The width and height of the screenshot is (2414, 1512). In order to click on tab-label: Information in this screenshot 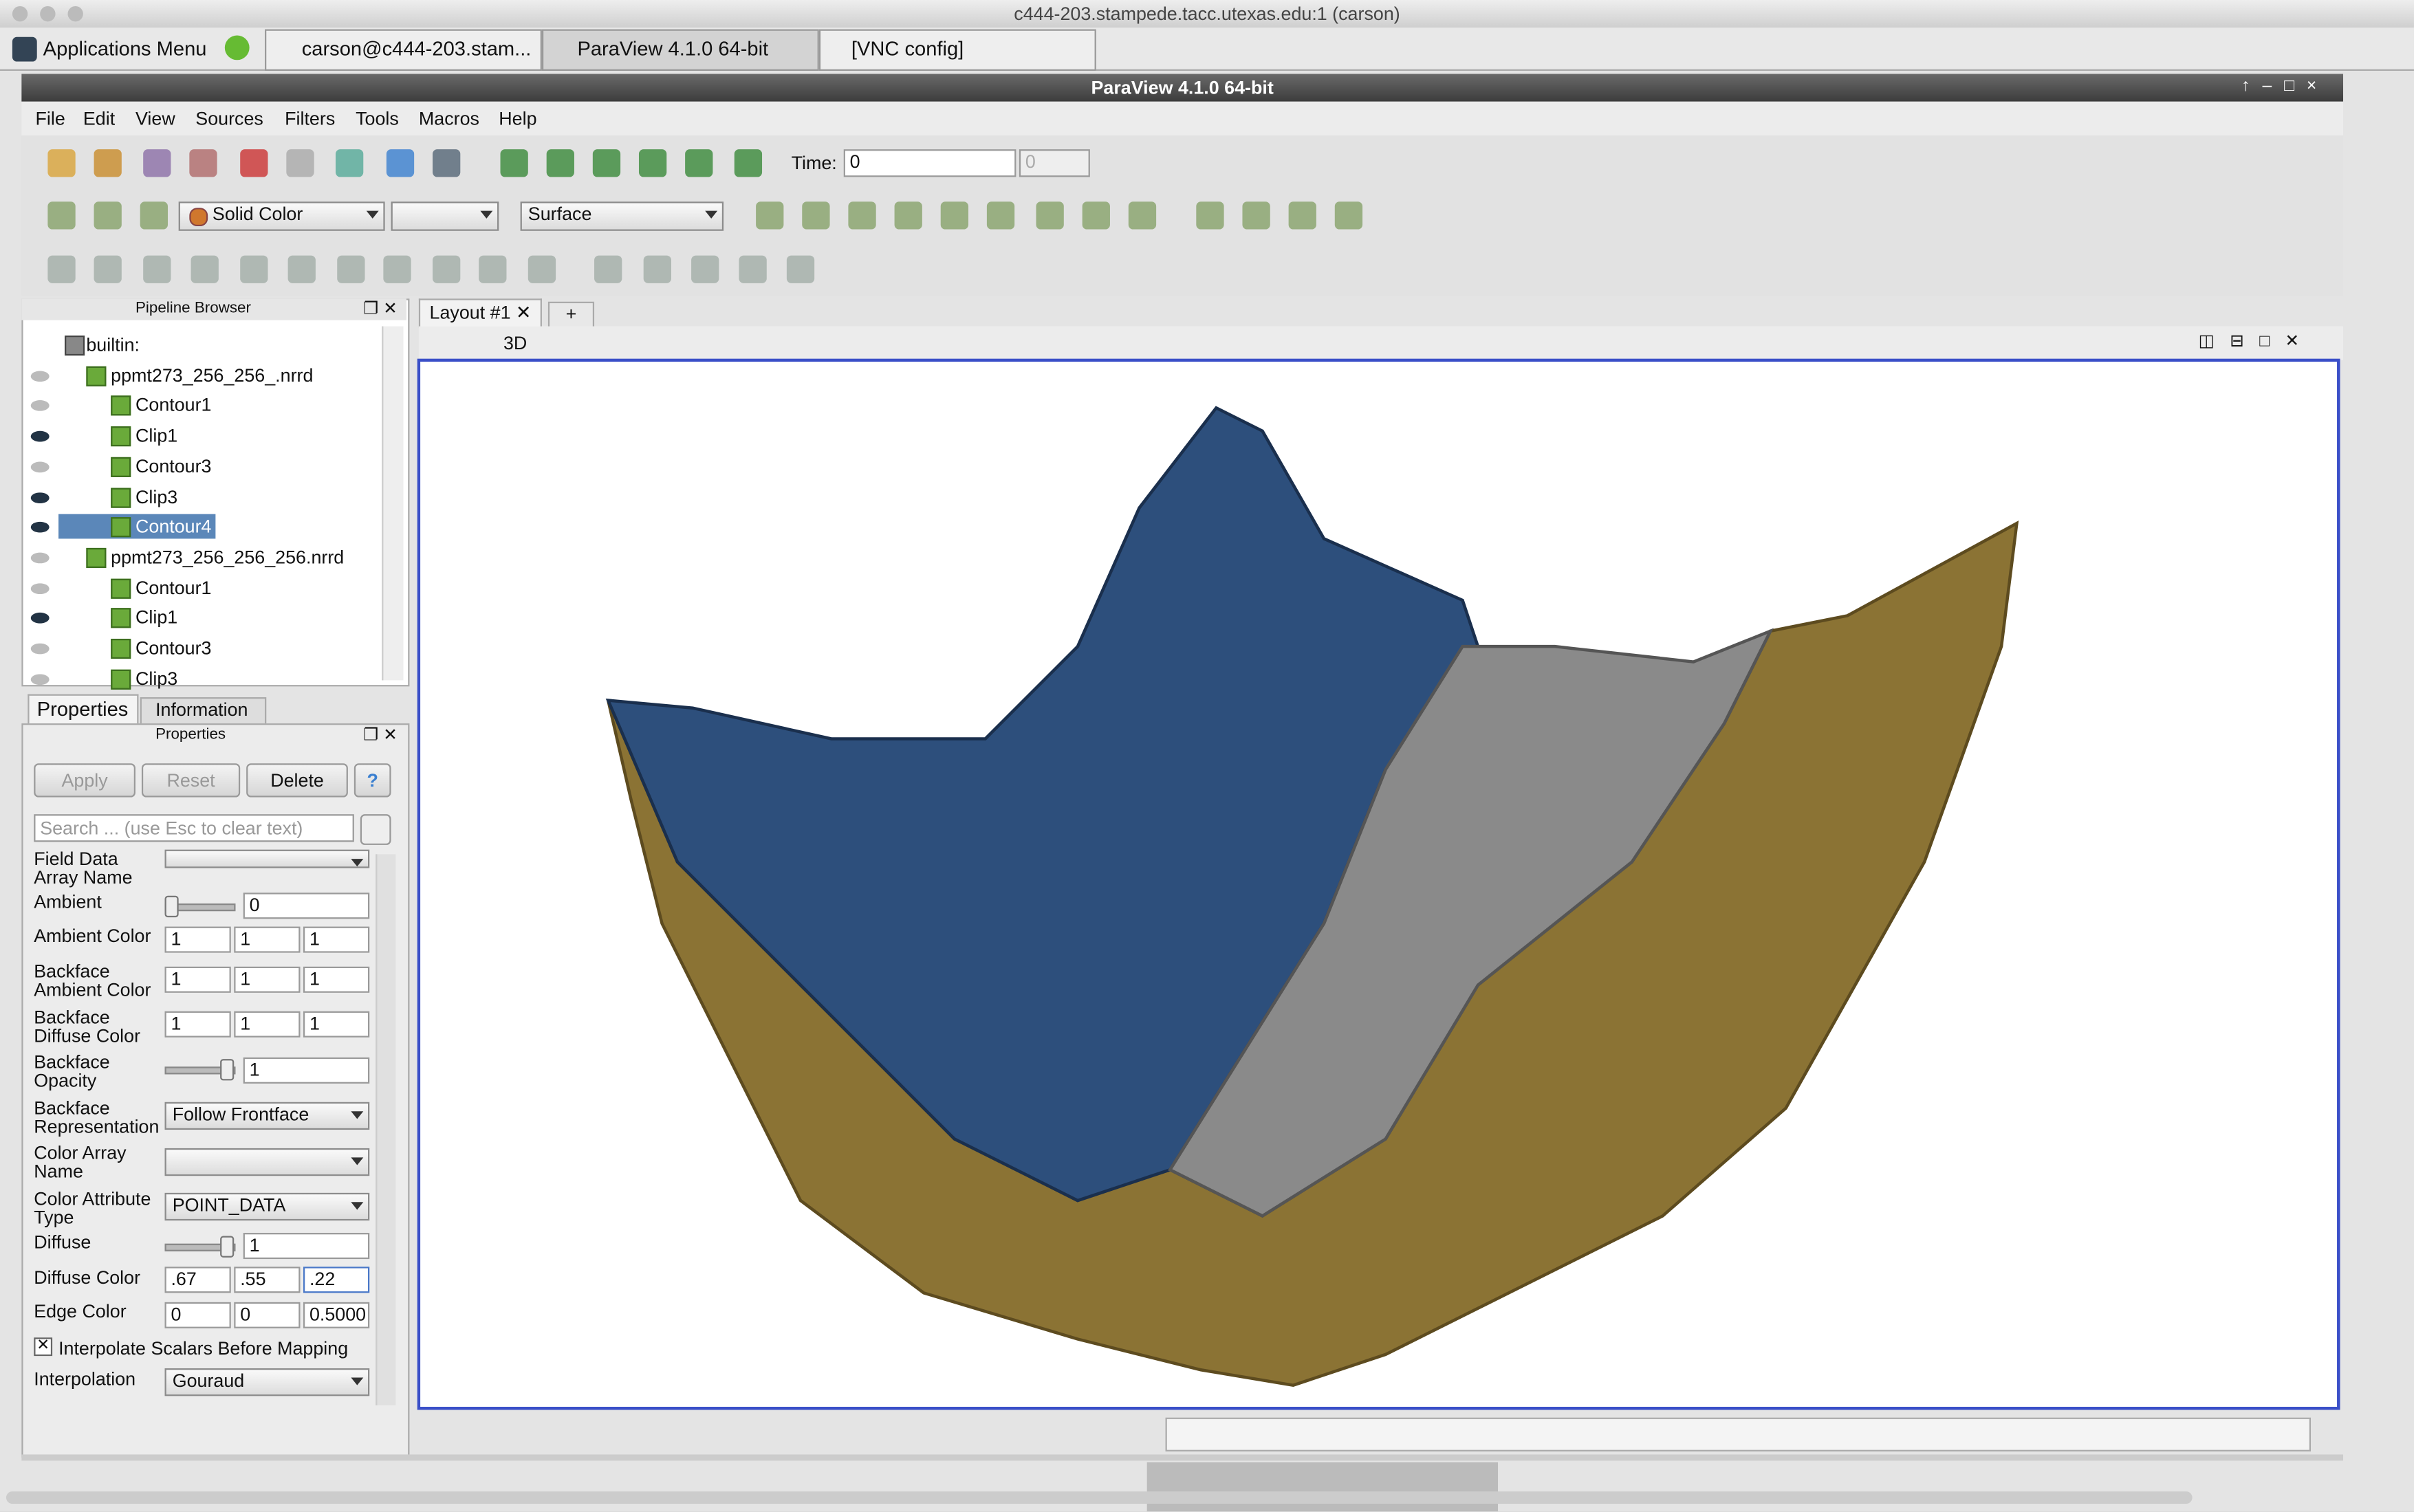, I will do `click(202, 710)`.